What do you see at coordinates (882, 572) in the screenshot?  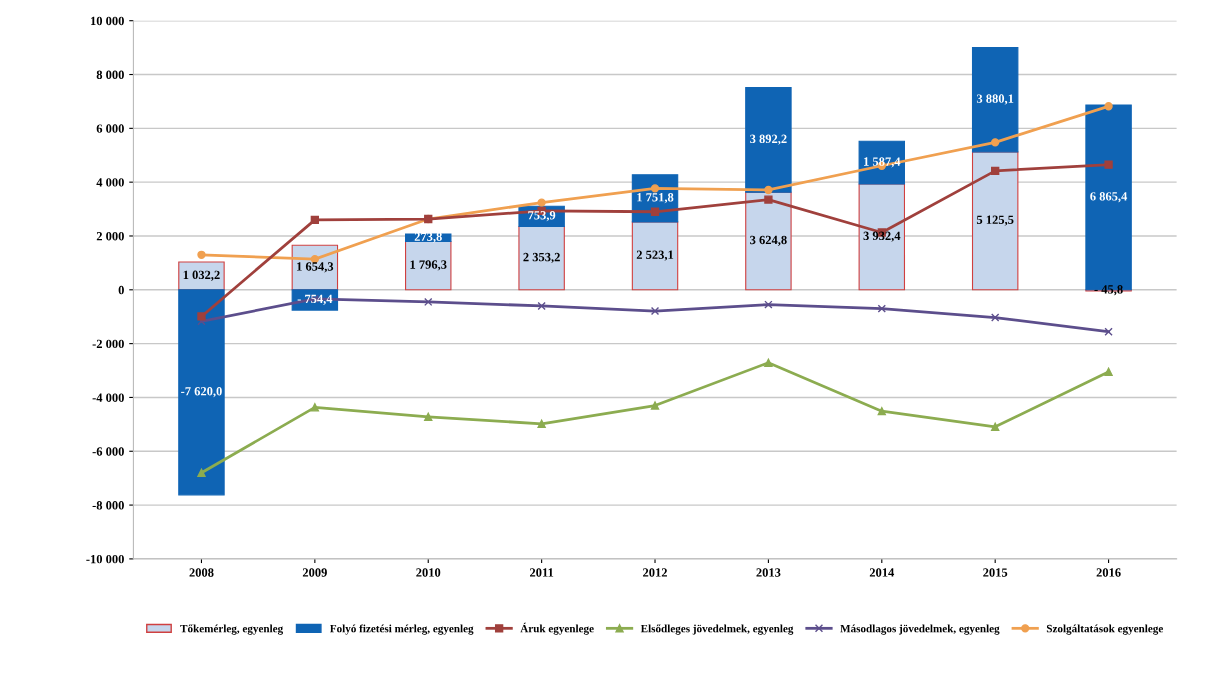 I see `x-tick-label: 2014` at bounding box center [882, 572].